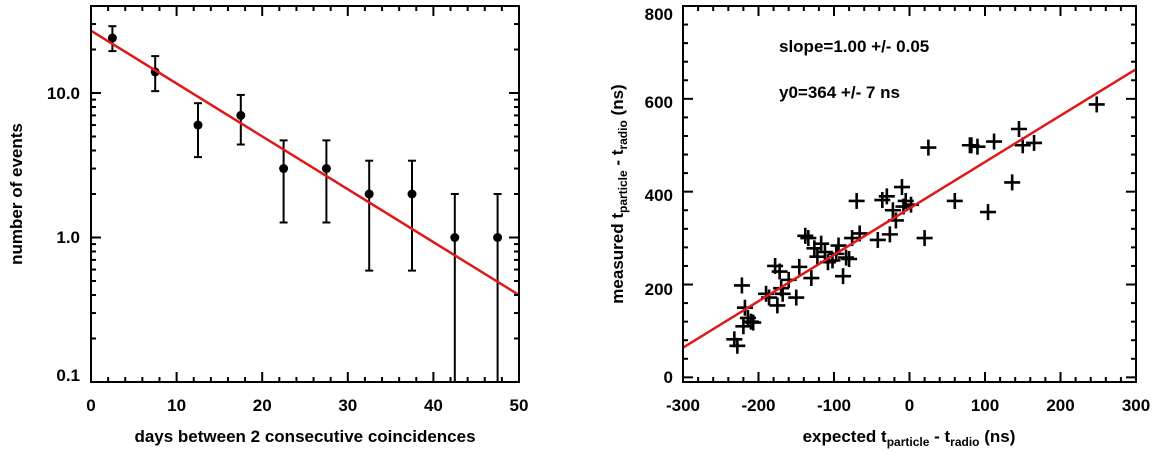 The image size is (1161, 454). Describe the element at coordinates (433, 405) in the screenshot. I see `left-x-tick-label-4: 40` at that location.